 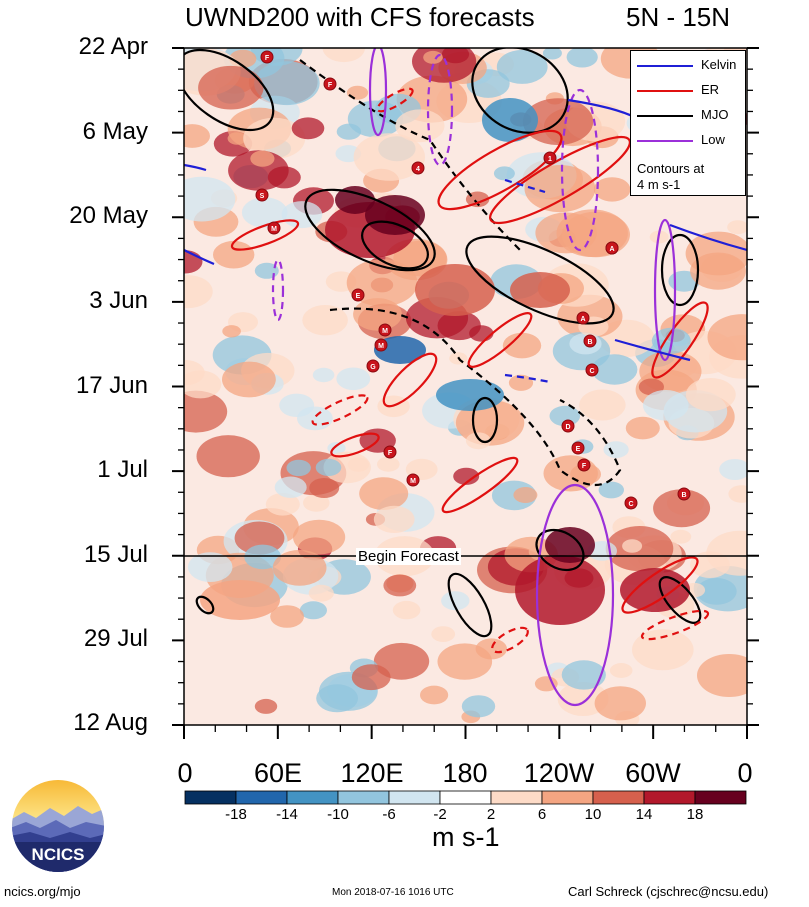 What do you see at coordinates (665, 91) in the screenshot?
I see `legend-line-er` at bounding box center [665, 91].